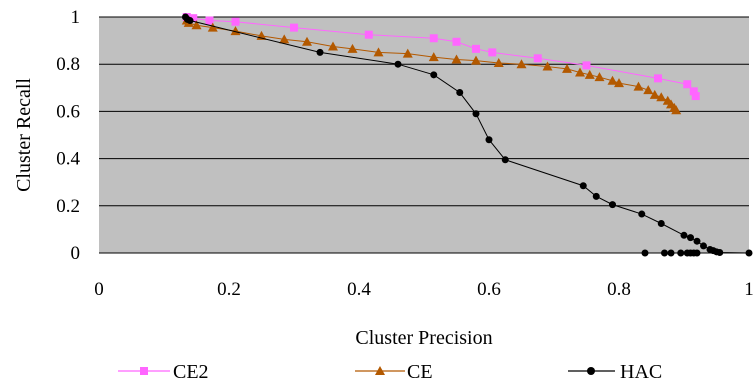  I want to click on x-axis-title: Cluster Precision, so click(423, 338).